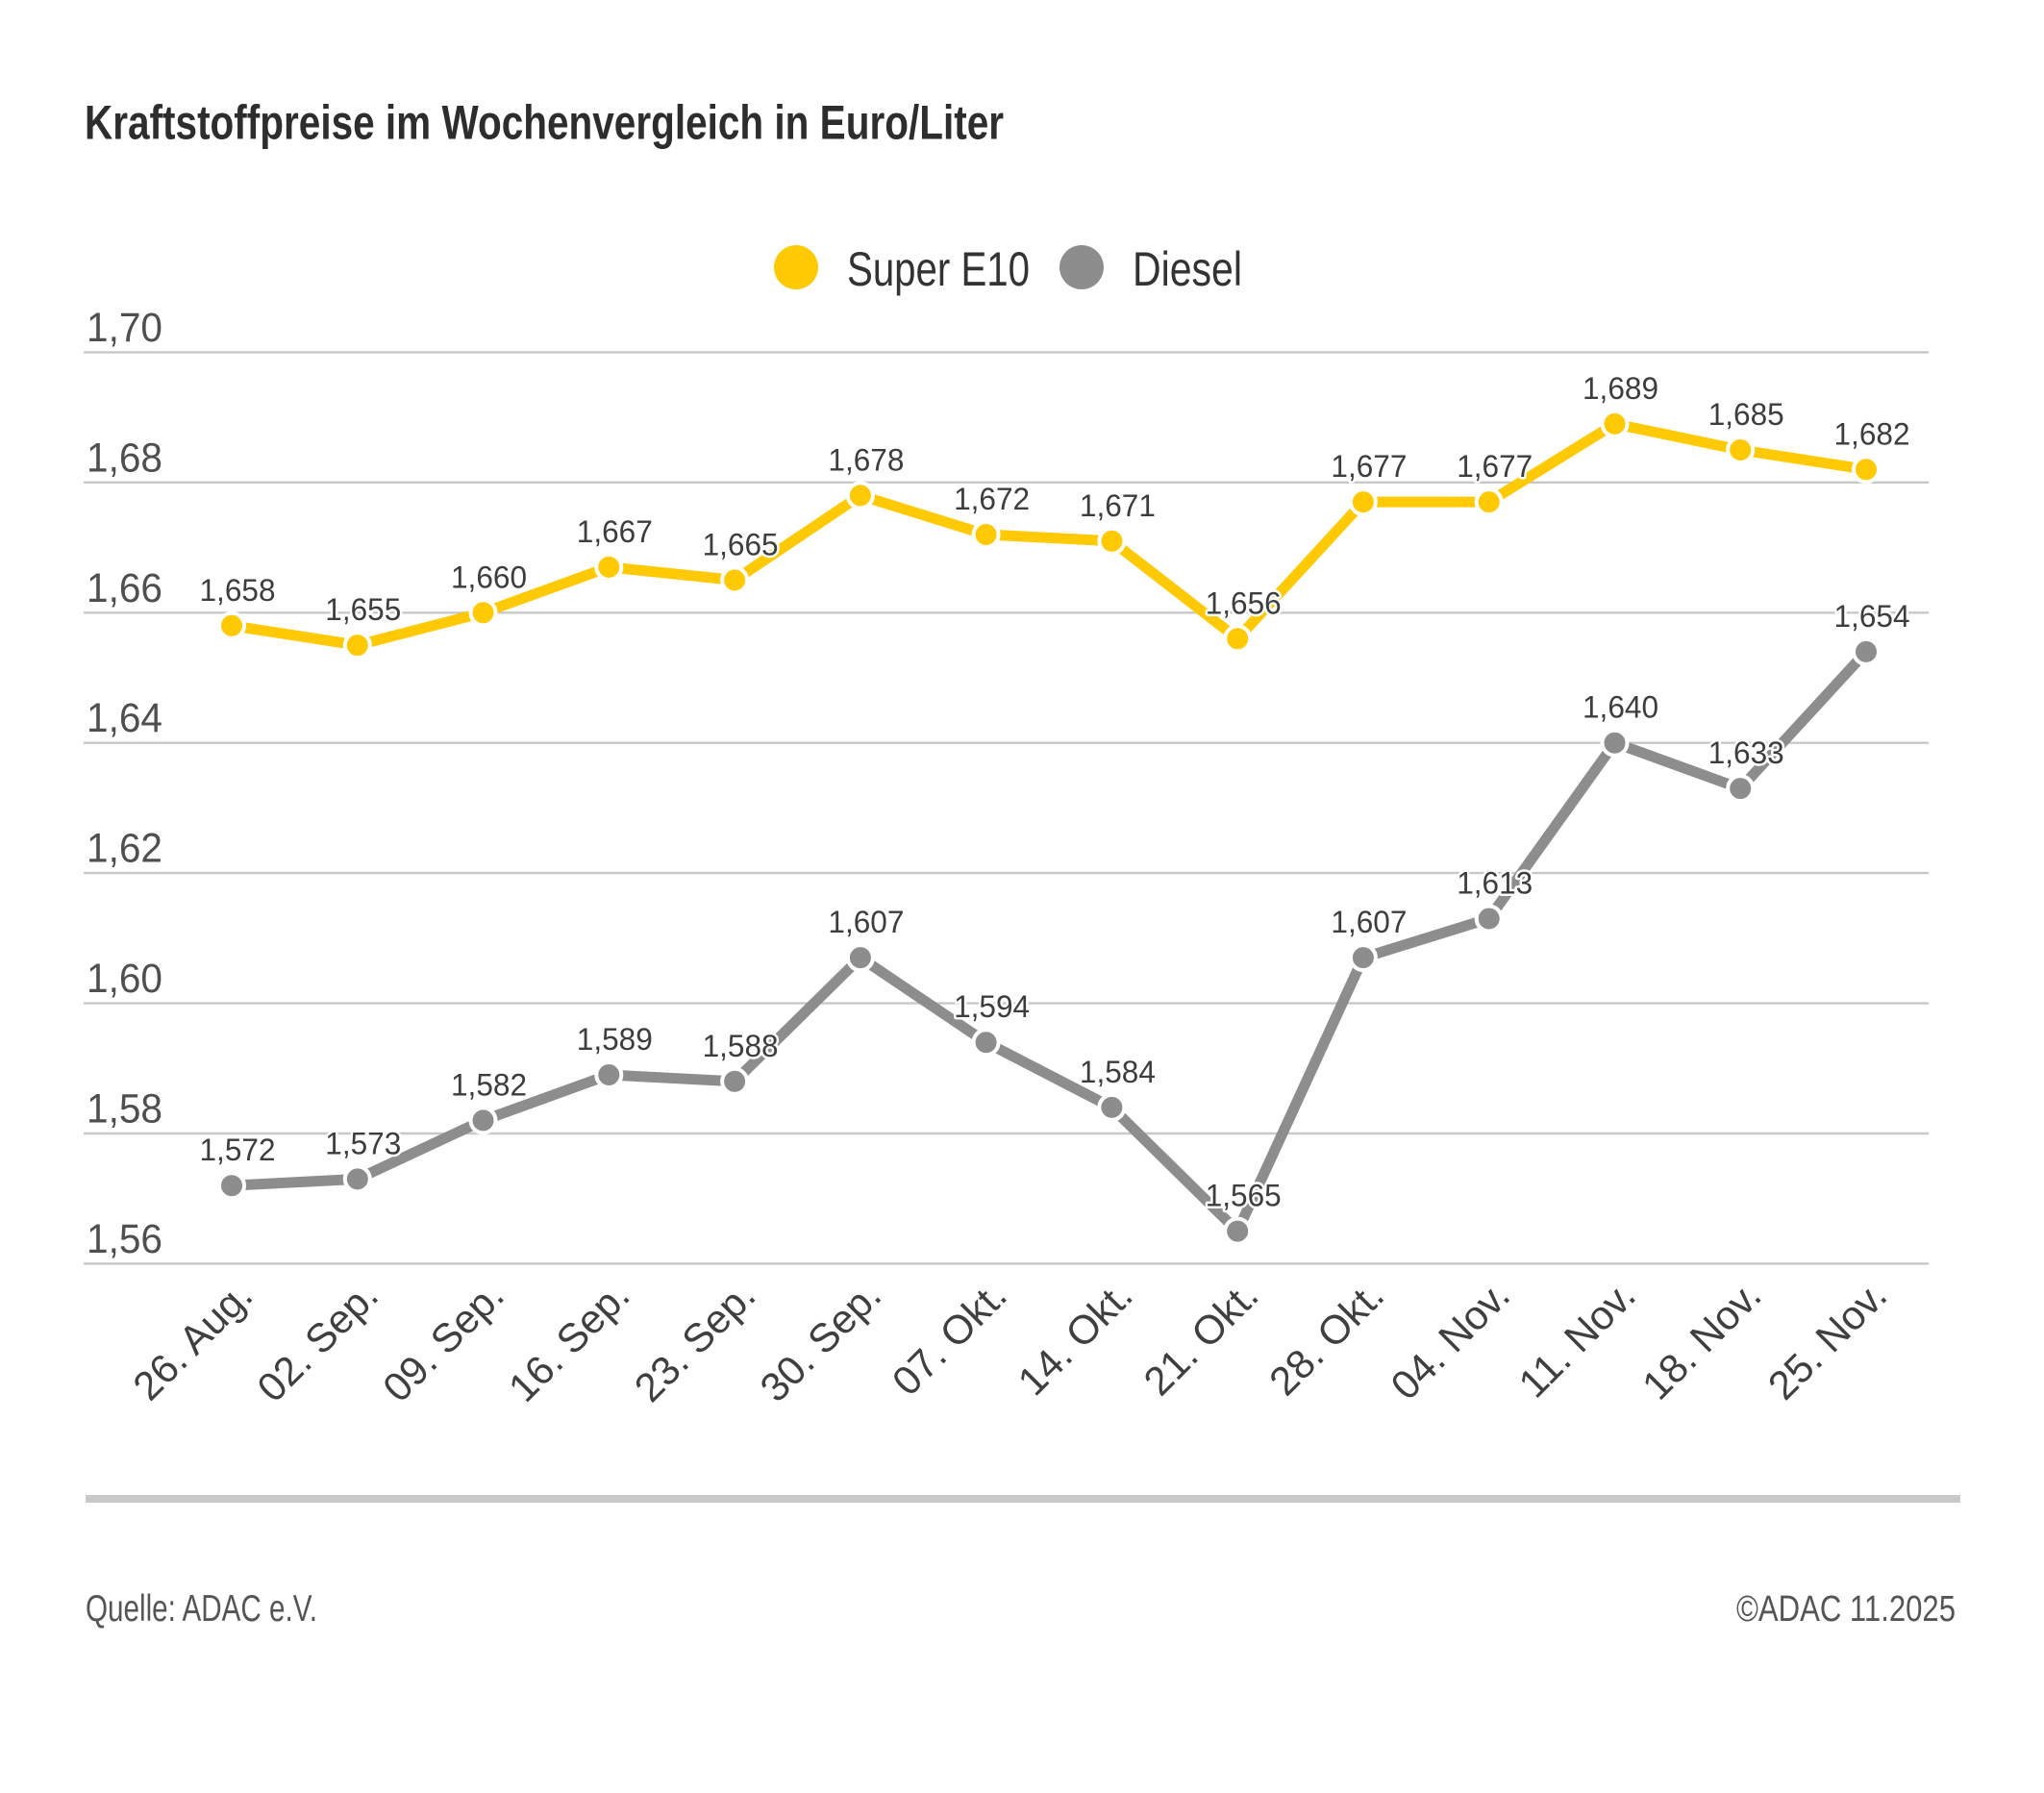  What do you see at coordinates (489, 1084) in the screenshot?
I see `svg-text: 1,582` at bounding box center [489, 1084].